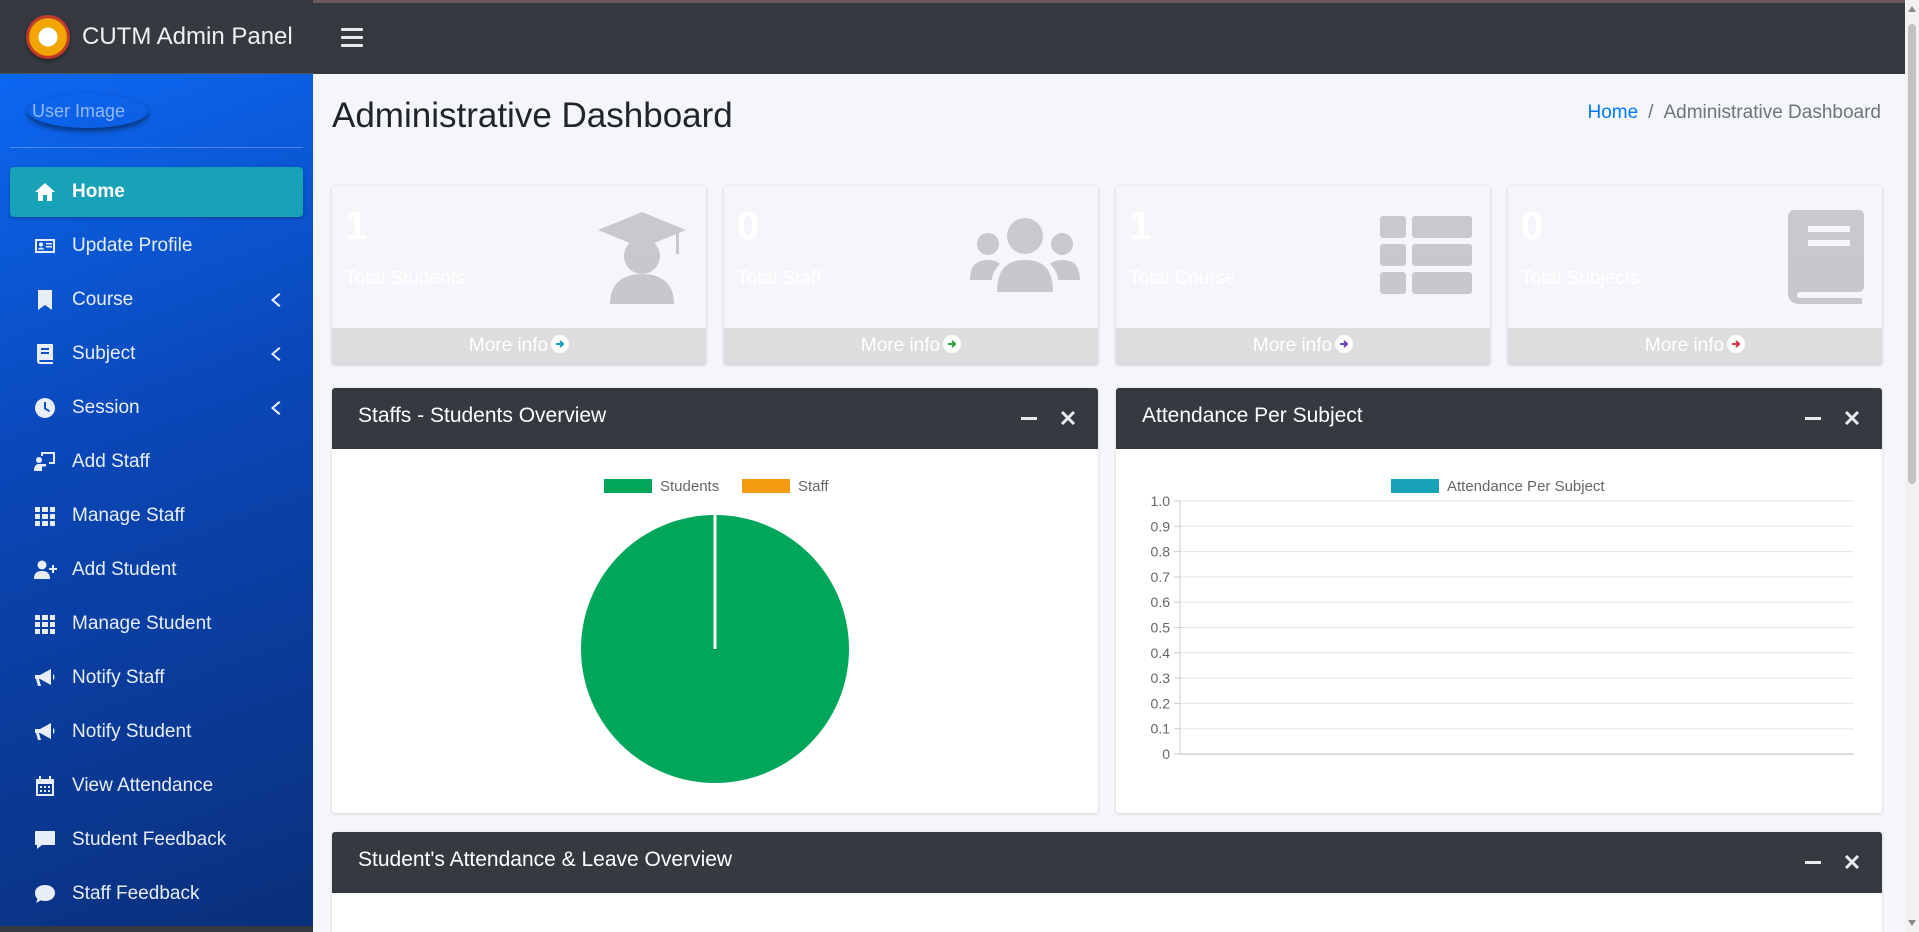 The image size is (1919, 932). What do you see at coordinates (642, 256) in the screenshot?
I see `graduate-icon` at bounding box center [642, 256].